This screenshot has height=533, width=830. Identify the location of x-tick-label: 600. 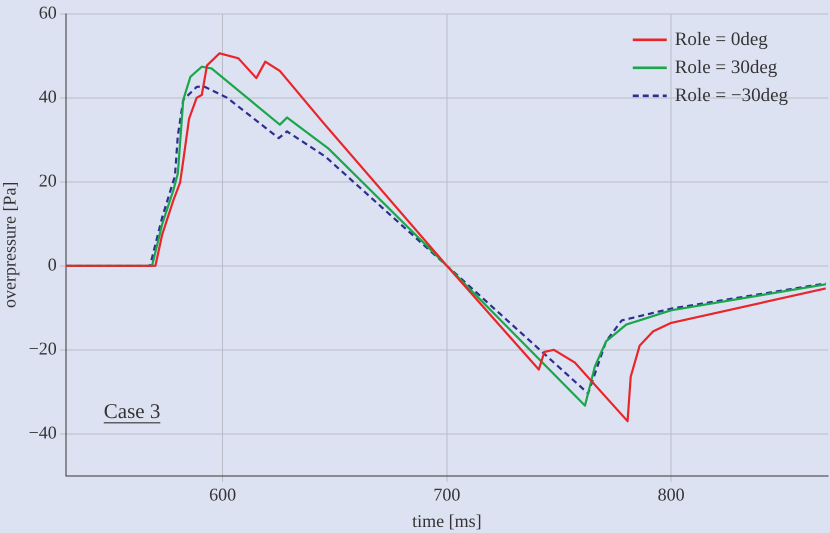
(222, 494).